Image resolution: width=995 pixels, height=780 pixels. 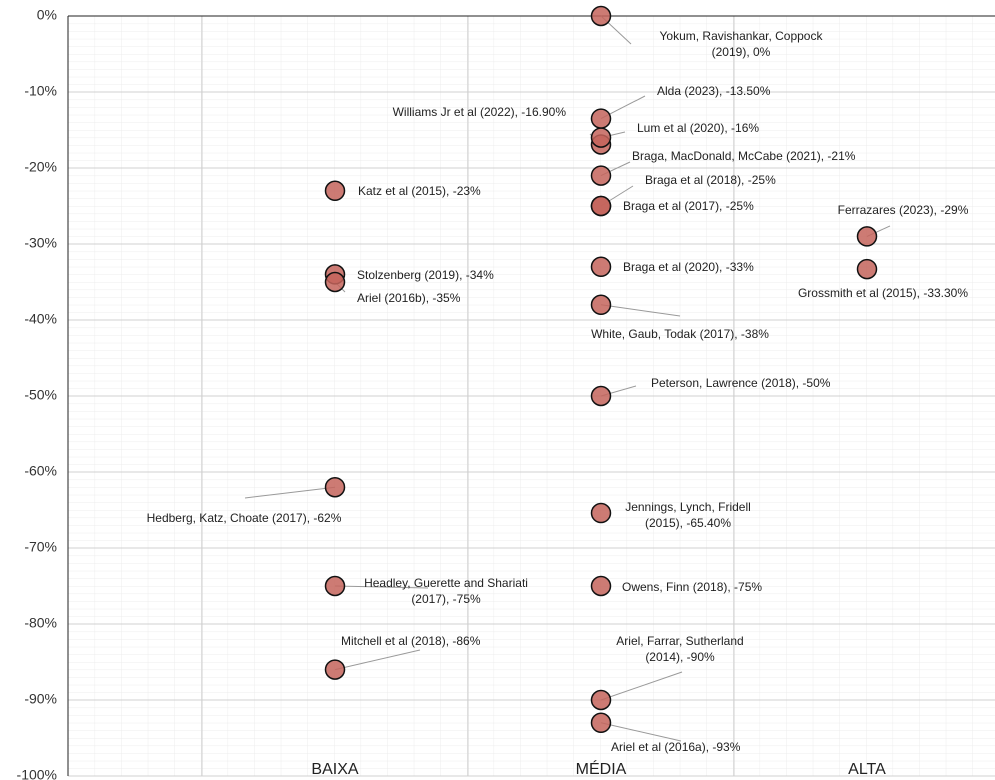 I want to click on data-label: Owens, Finn (2018), -75%, so click(x=692, y=587).